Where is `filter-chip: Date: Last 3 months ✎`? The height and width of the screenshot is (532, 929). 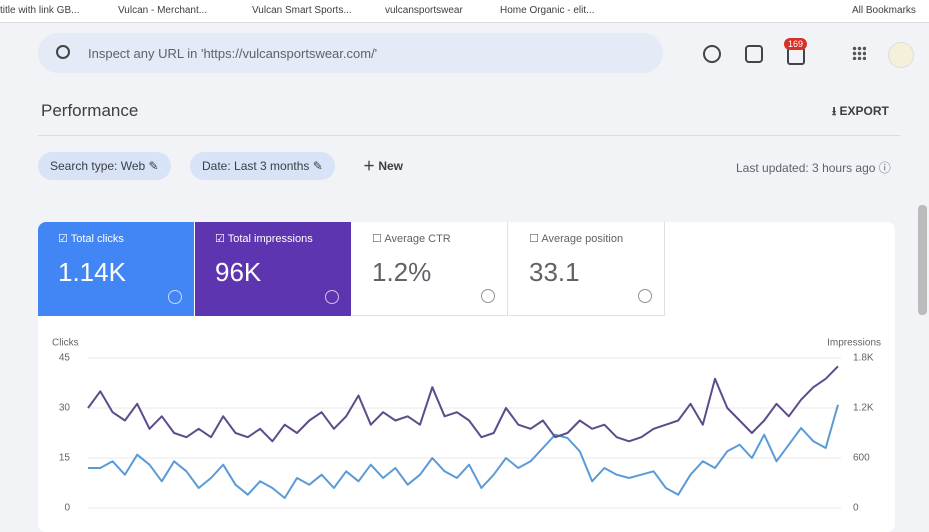
filter-chip: Date: Last 3 months ✎ is located at coordinates (262, 166).